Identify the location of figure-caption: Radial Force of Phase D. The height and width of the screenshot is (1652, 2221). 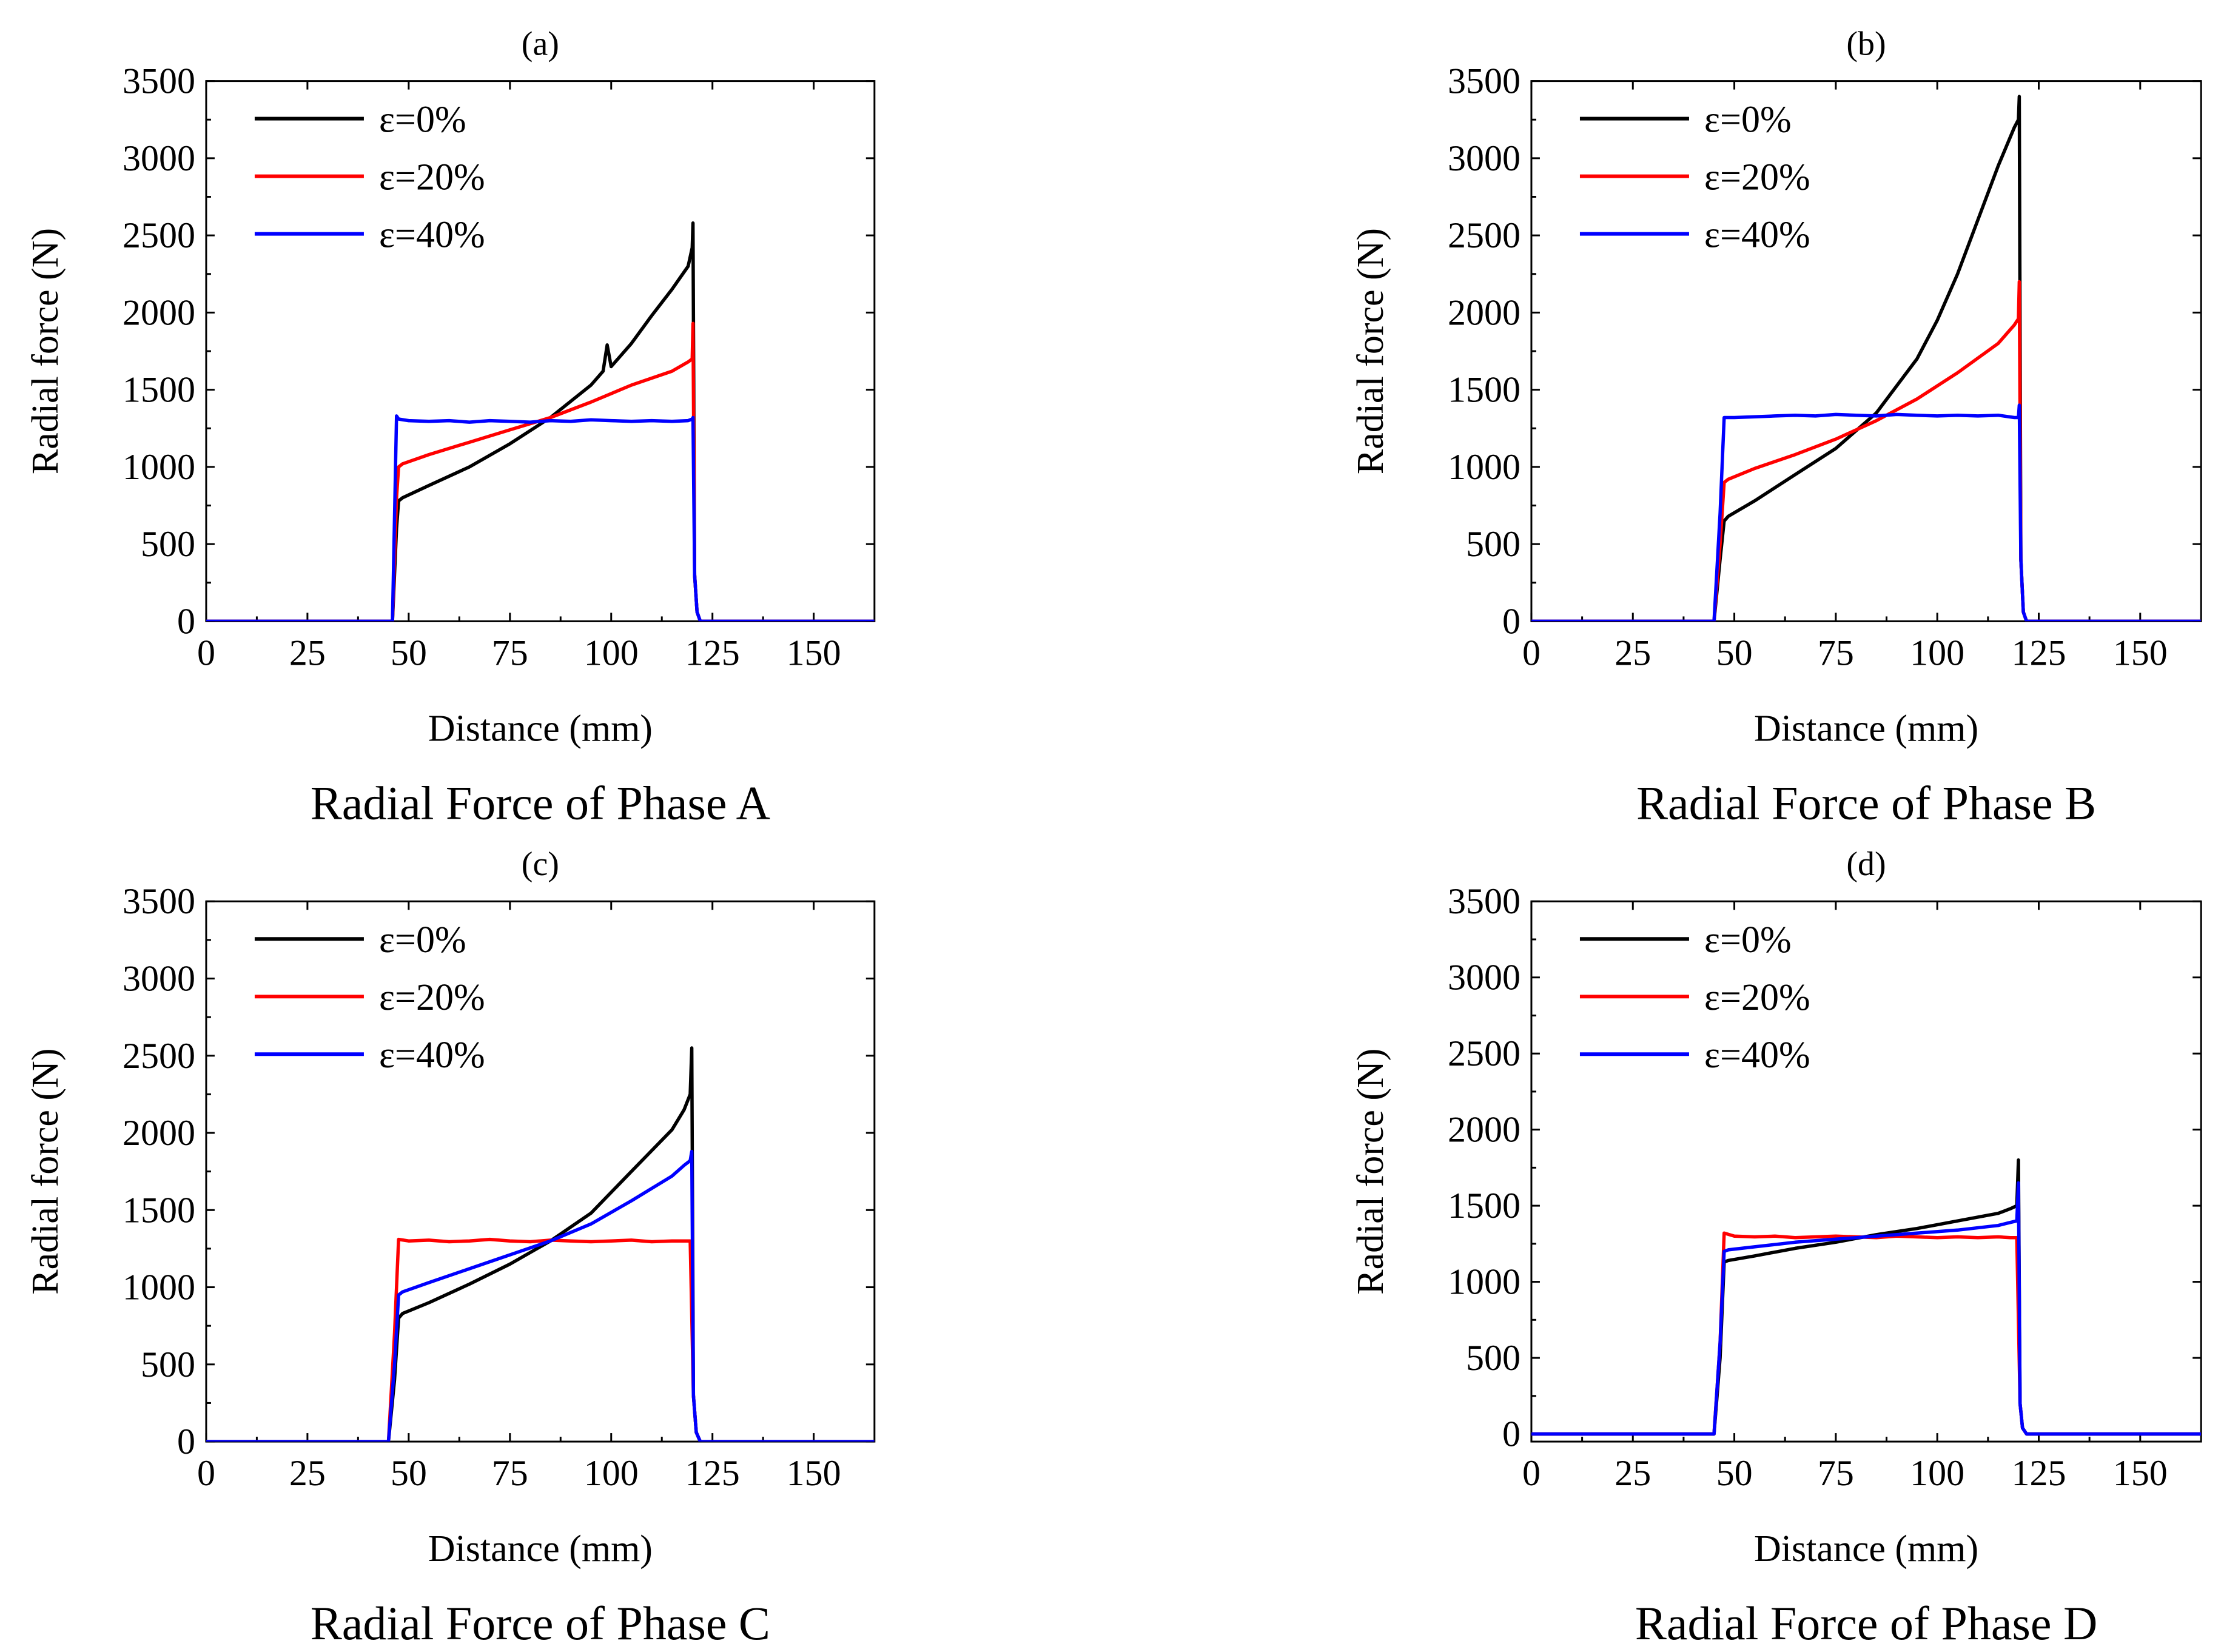
(1866, 1624).